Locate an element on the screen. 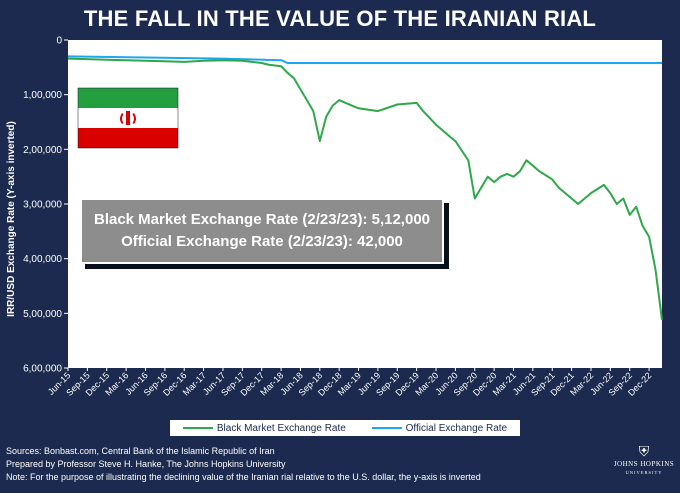 Image resolution: width=680 pixels, height=493 pixels. logo-name: JOHNS HOPKINS is located at coordinates (644, 464).